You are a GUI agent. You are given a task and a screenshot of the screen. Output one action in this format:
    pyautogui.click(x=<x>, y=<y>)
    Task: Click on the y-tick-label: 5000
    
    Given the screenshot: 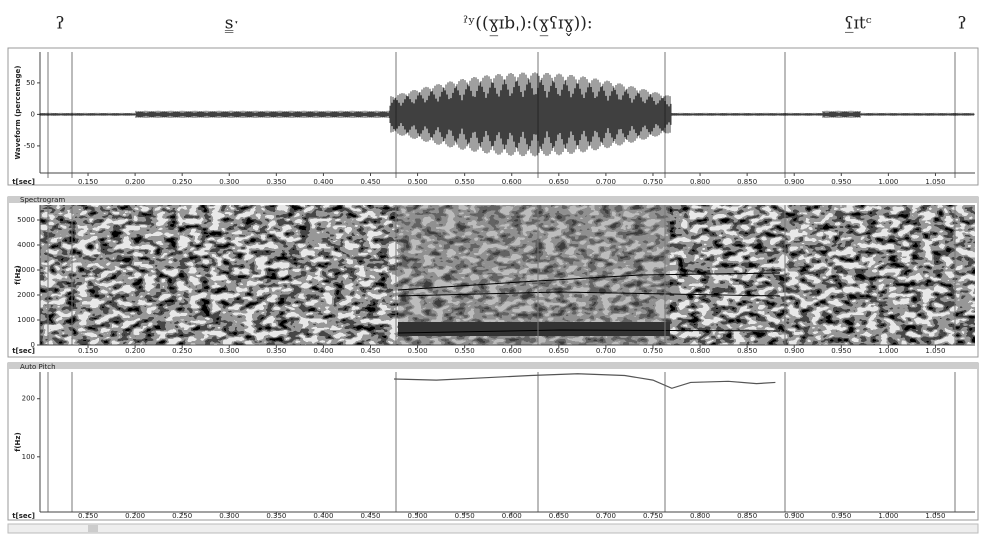 What is the action you would take?
    pyautogui.click(x=26, y=220)
    